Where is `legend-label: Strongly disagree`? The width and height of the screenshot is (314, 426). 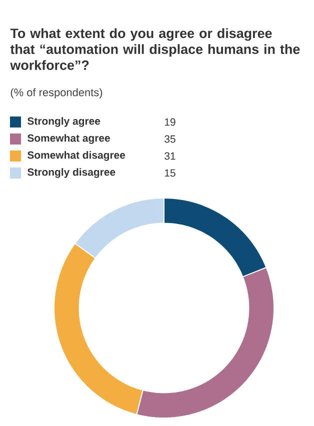
legend-label: Strongly disagree is located at coordinates (71, 173).